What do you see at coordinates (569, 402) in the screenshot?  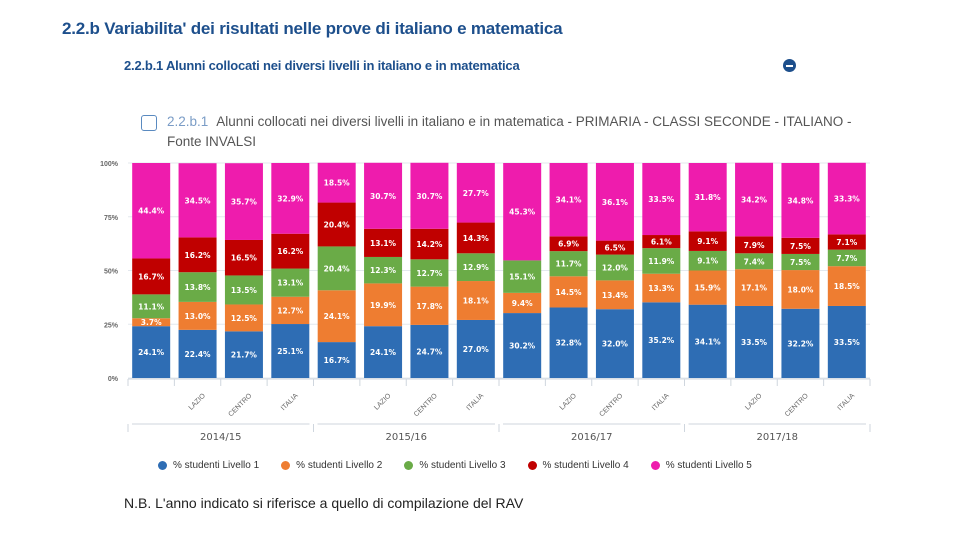 I see `x-category-label: LAZIO` at bounding box center [569, 402].